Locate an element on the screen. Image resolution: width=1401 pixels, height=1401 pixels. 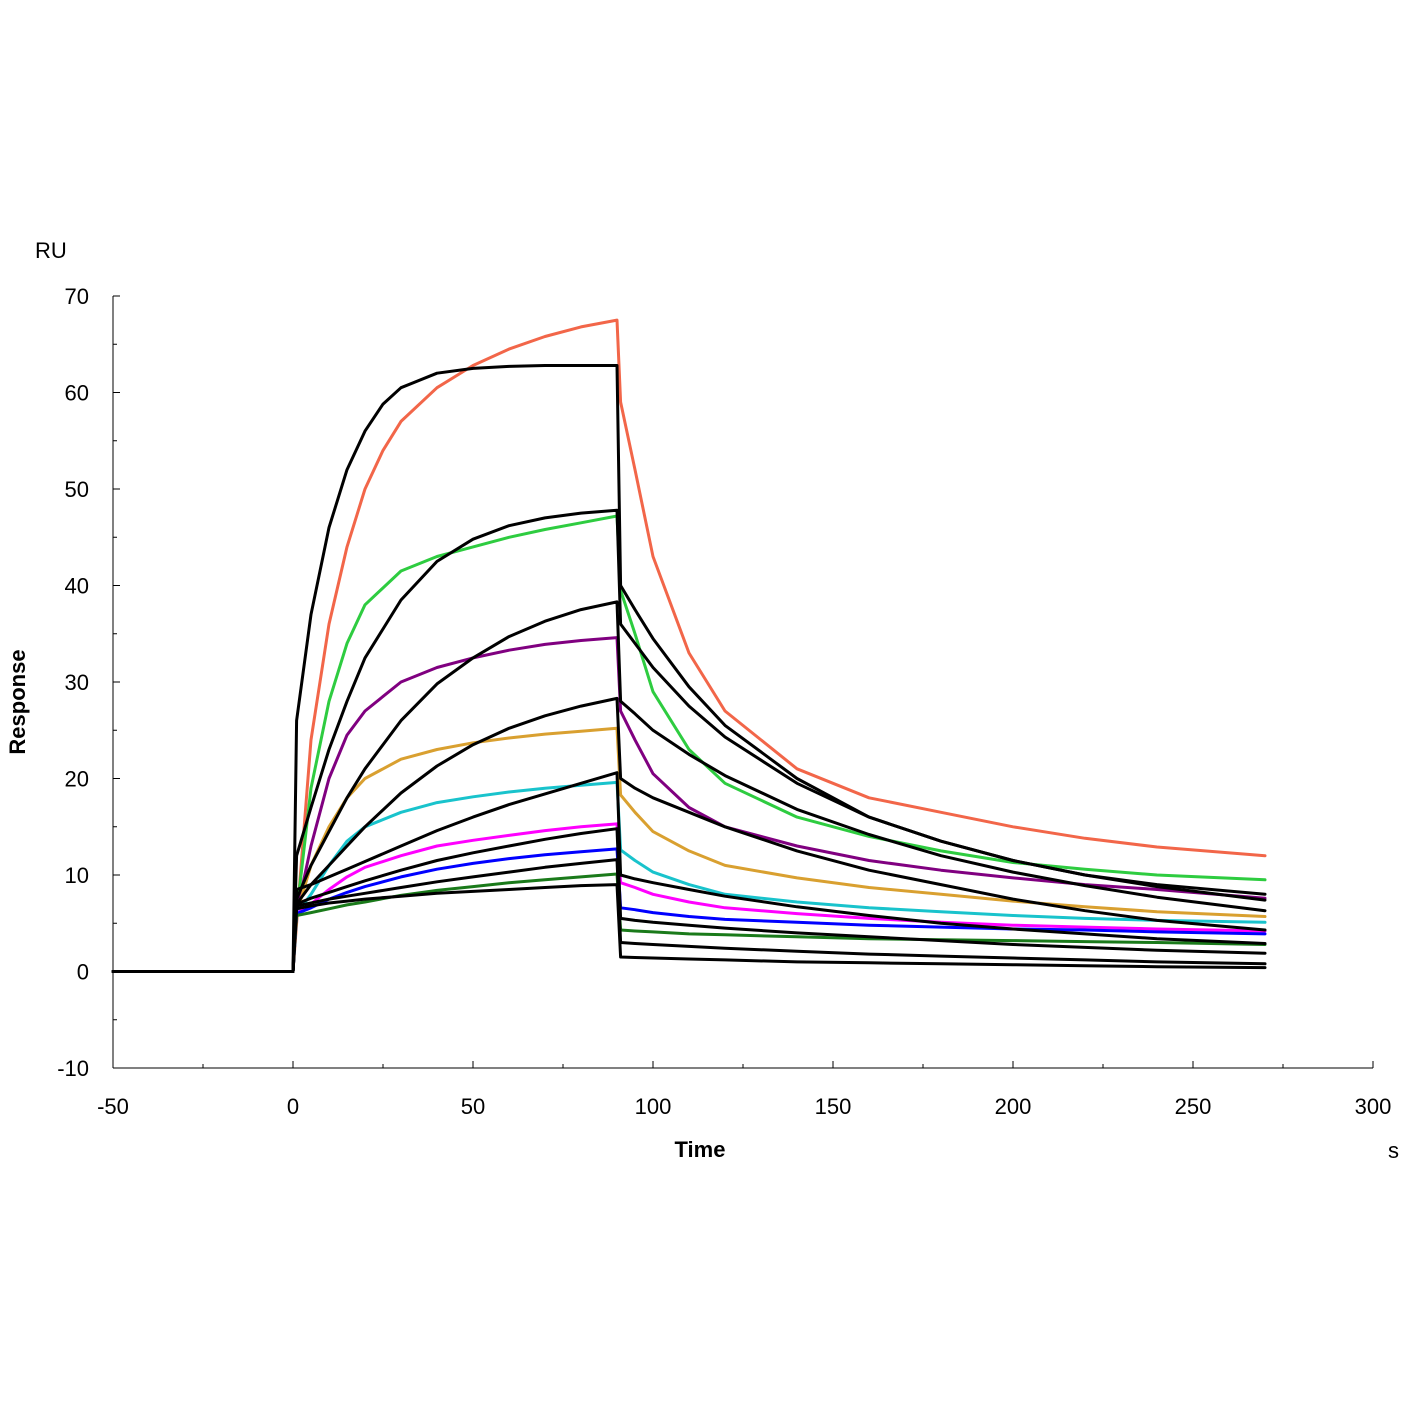
y-tick-label: 70 is located at coordinates (77, 296).